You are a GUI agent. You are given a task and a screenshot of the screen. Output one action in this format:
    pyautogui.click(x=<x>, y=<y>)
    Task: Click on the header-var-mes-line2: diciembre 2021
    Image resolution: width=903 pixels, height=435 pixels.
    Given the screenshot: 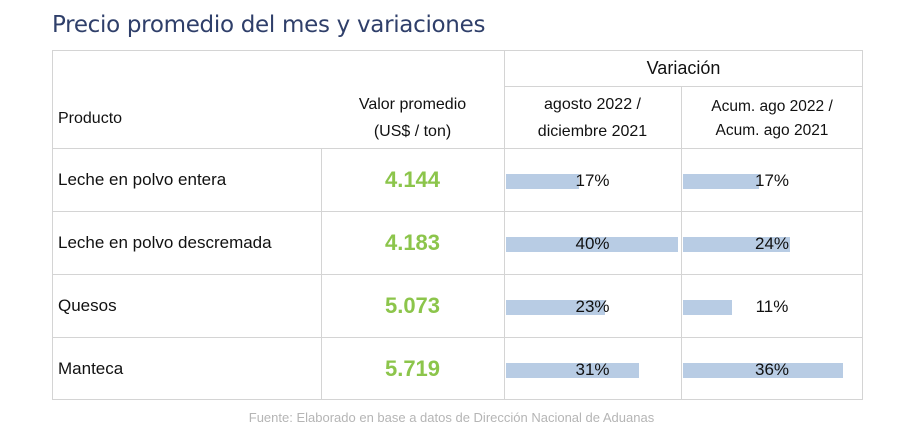 What is the action you would take?
    pyautogui.click(x=592, y=131)
    